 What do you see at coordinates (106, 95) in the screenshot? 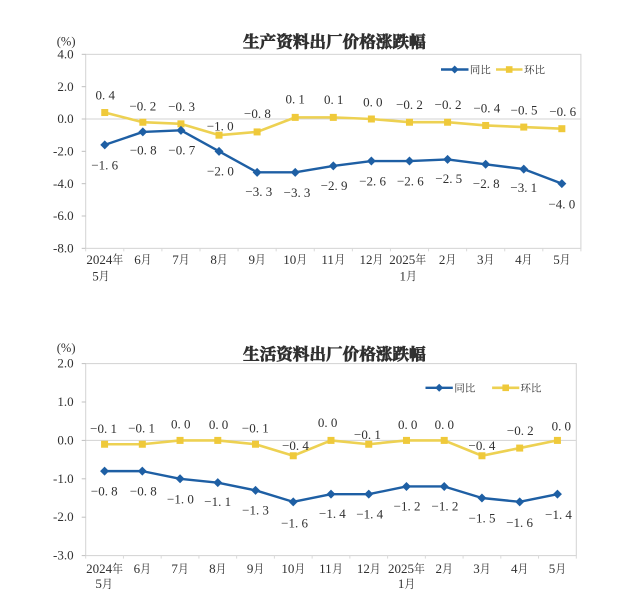
I see `svg-text:0.4: 0. 4` at bounding box center [106, 95].